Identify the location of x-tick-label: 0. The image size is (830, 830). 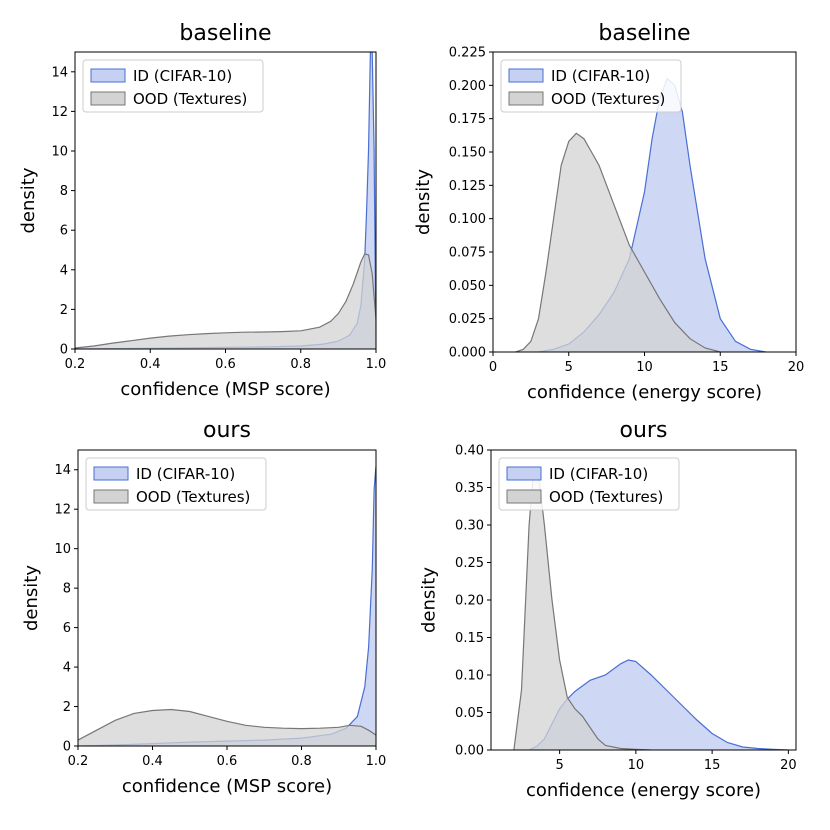
(493, 367).